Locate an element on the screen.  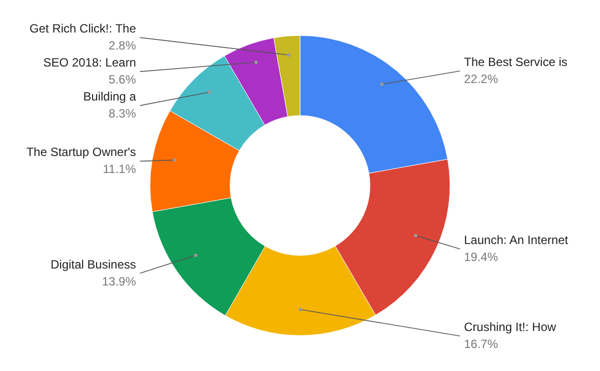
slice-label: The Startup Owner's is located at coordinates (81, 152).